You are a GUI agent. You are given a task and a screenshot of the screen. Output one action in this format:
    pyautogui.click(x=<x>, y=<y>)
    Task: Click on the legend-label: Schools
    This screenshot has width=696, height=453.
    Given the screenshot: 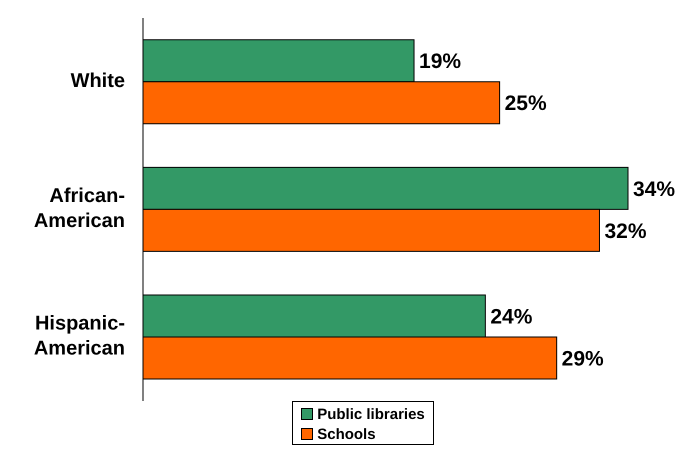 What is the action you would take?
    pyautogui.click(x=346, y=434)
    